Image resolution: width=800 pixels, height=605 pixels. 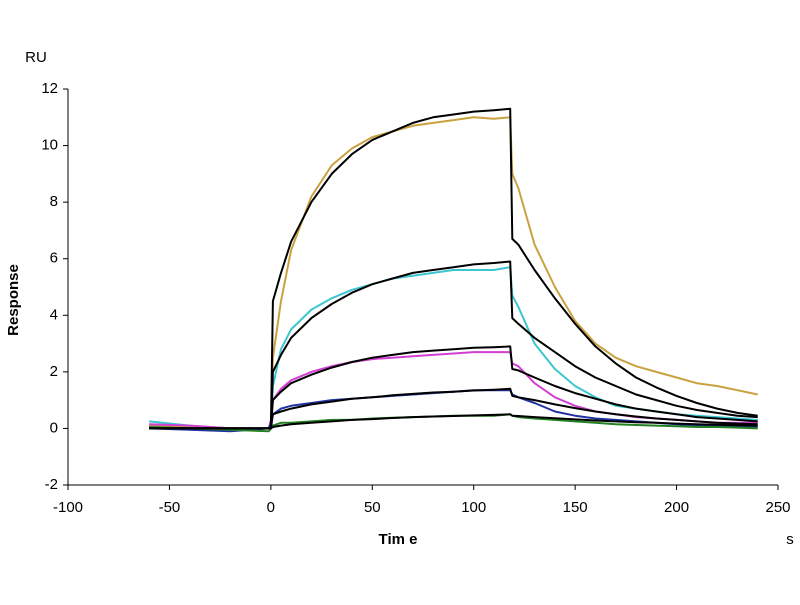 What do you see at coordinates (398, 539) in the screenshot?
I see `x-axis-label: Tim e` at bounding box center [398, 539].